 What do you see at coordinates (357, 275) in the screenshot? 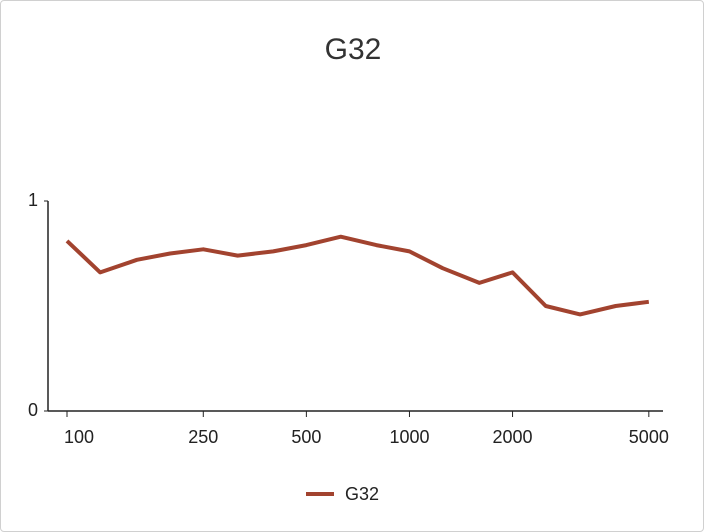
I see `line` at bounding box center [357, 275].